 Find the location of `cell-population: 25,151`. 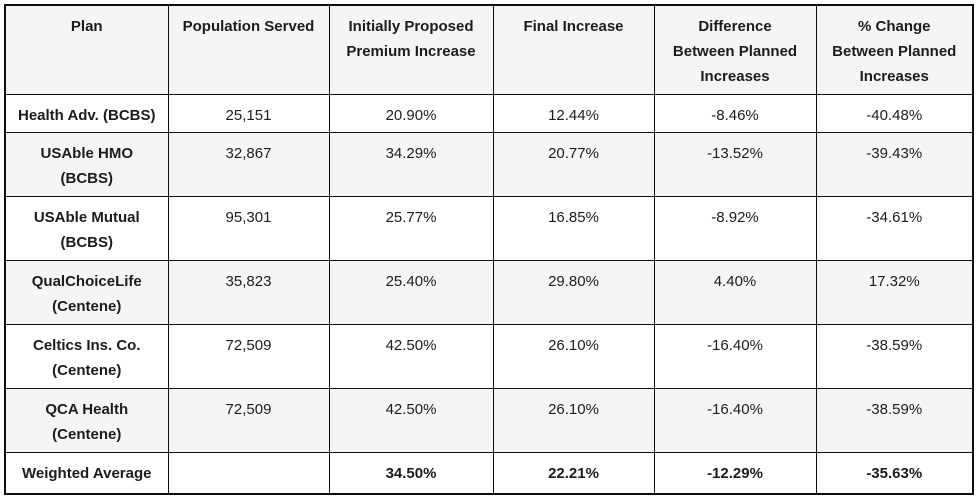

cell-population: 25,151 is located at coordinates (248, 113).